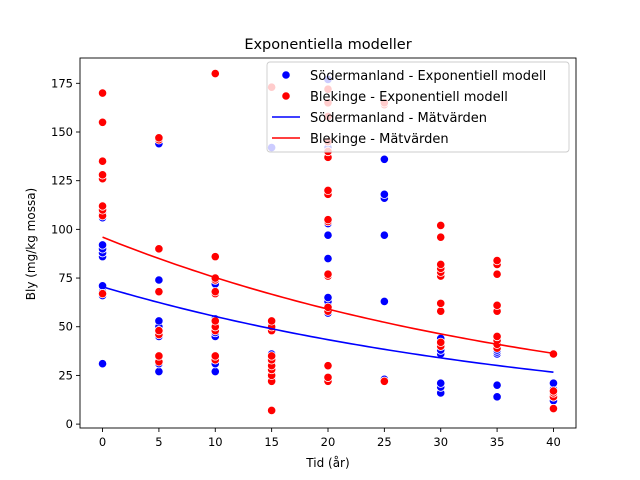 The image size is (640, 480). I want to click on chart-title: Exponentiella modeller, so click(327, 45).